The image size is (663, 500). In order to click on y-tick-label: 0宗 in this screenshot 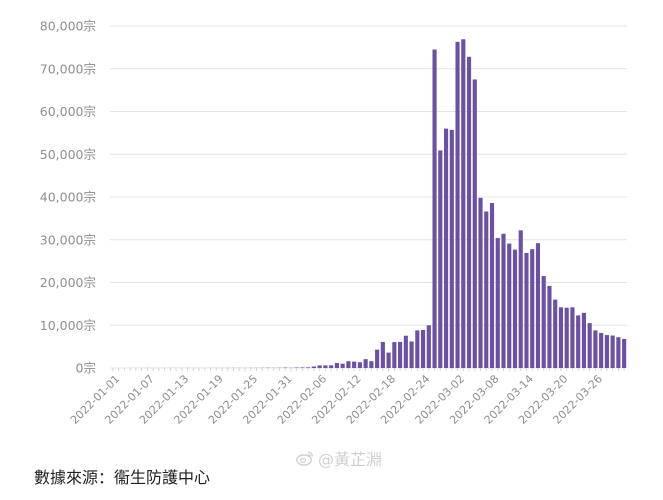, I will do `click(86, 368)`.